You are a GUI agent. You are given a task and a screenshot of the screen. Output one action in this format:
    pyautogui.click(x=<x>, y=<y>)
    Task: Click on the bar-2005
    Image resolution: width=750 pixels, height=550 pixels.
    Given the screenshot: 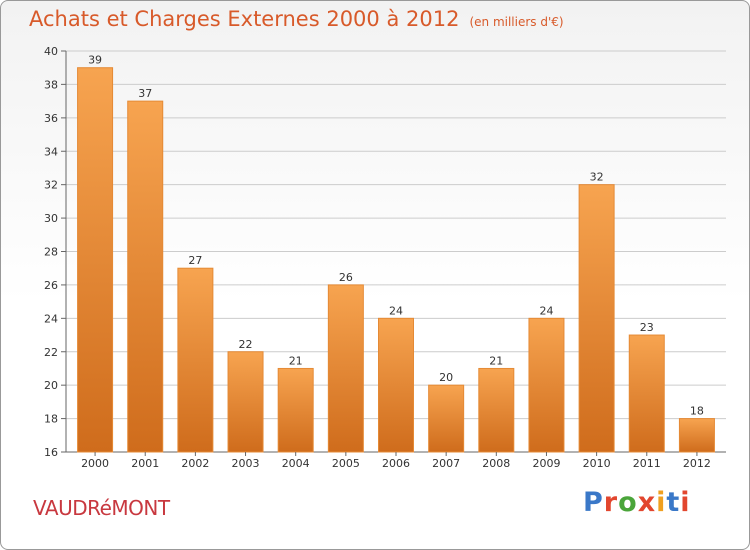 What is the action you would take?
    pyautogui.click(x=345, y=368)
    